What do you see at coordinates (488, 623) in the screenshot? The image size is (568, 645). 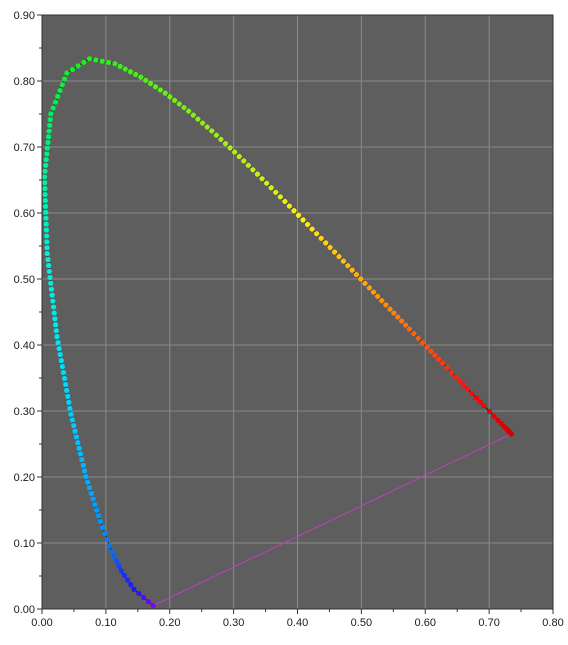 I see `x-tick-label: 0.70` at bounding box center [488, 623].